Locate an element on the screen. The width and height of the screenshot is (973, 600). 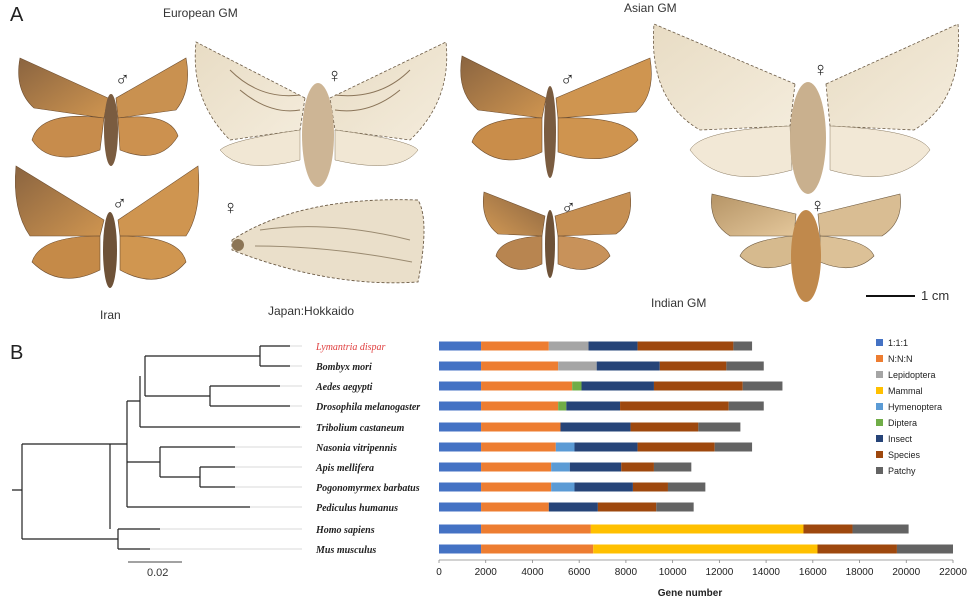
legend-item: Species is located at coordinates (898, 455).